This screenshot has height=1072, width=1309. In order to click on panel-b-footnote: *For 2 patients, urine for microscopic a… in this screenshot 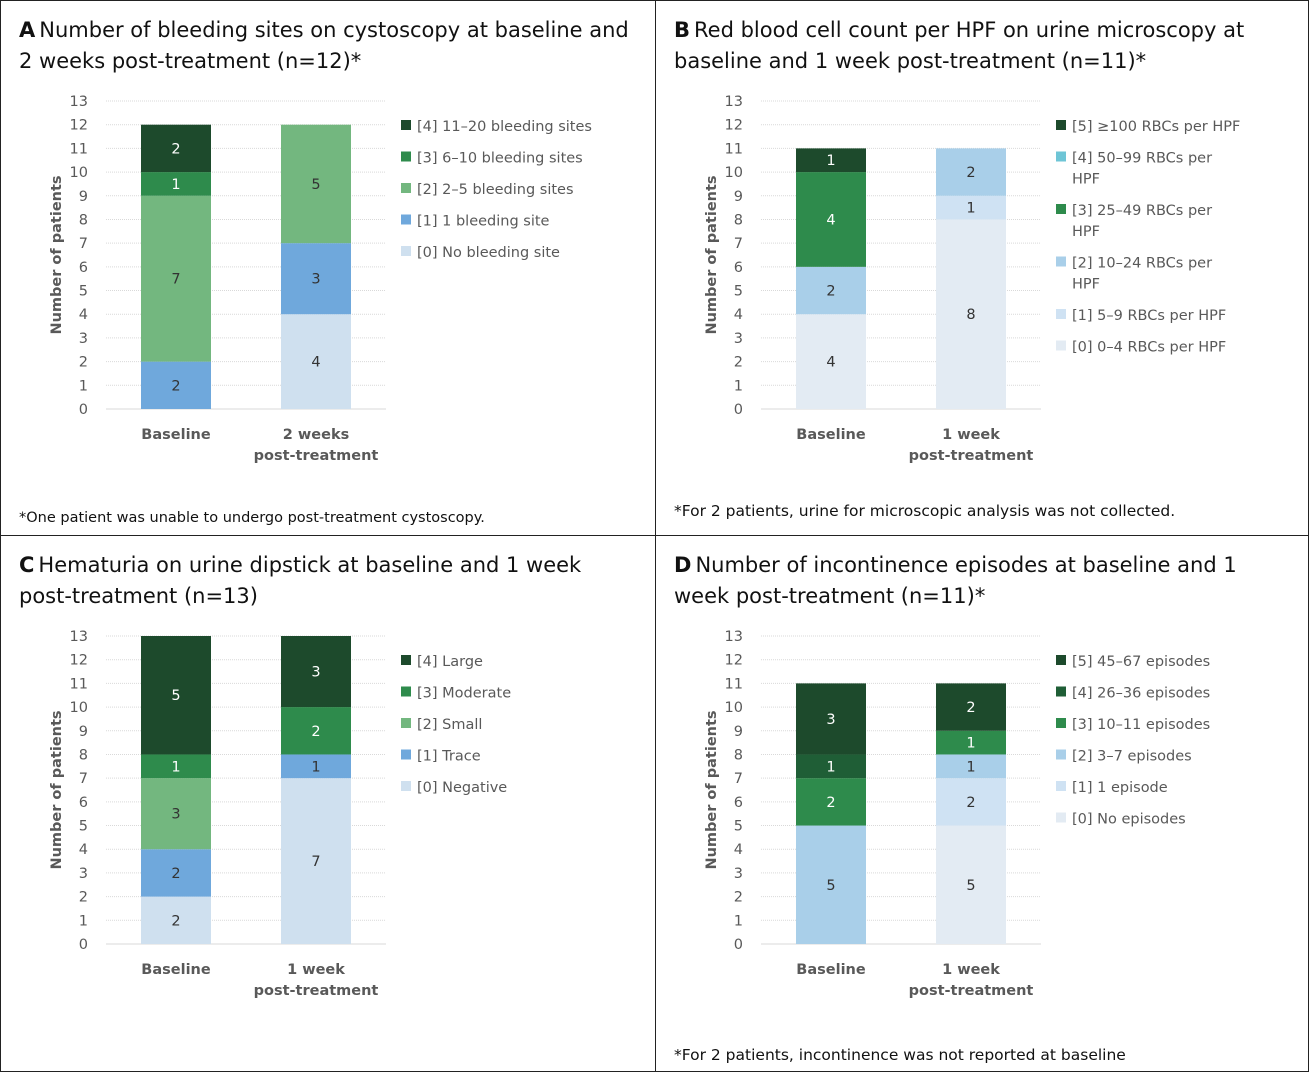, I will do `click(925, 511)`.